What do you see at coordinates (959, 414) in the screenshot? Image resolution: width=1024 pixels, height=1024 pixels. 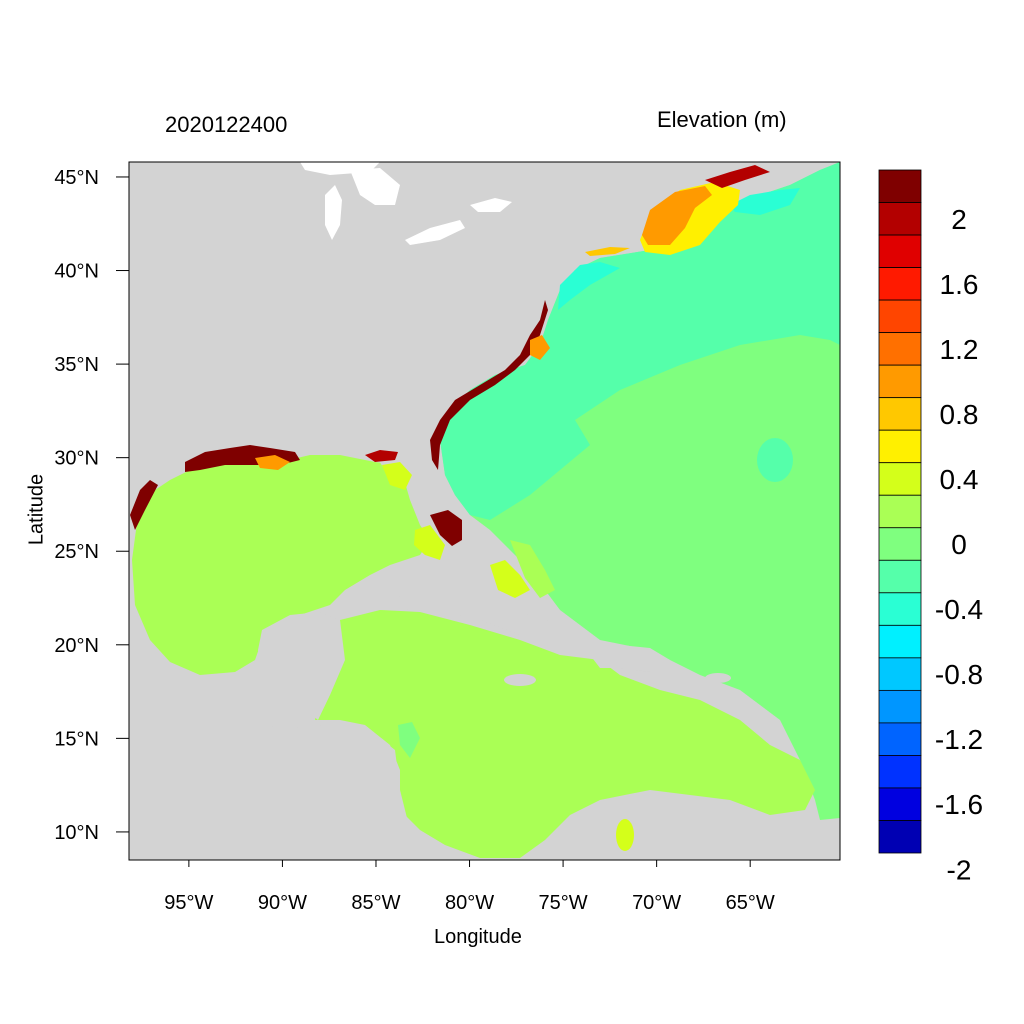 I see `colorbar-label: 0.8` at bounding box center [959, 414].